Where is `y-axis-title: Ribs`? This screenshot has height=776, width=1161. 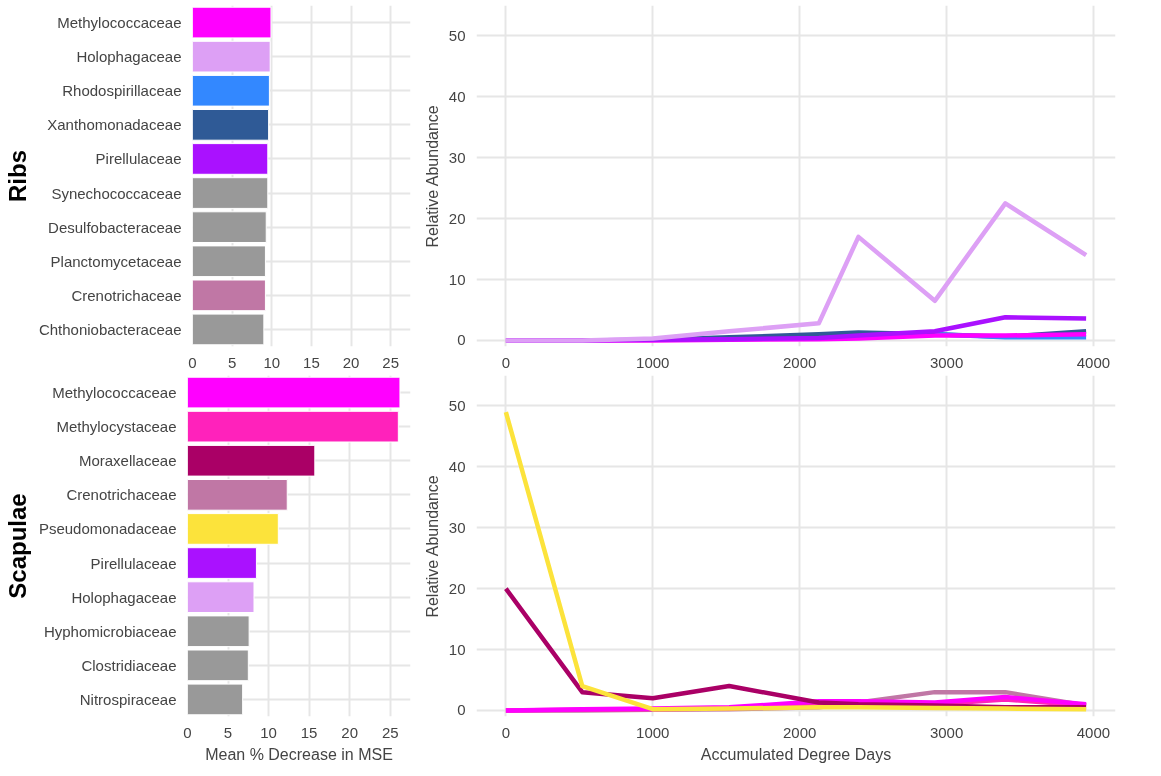 y-axis-title: Ribs is located at coordinates (17, 175).